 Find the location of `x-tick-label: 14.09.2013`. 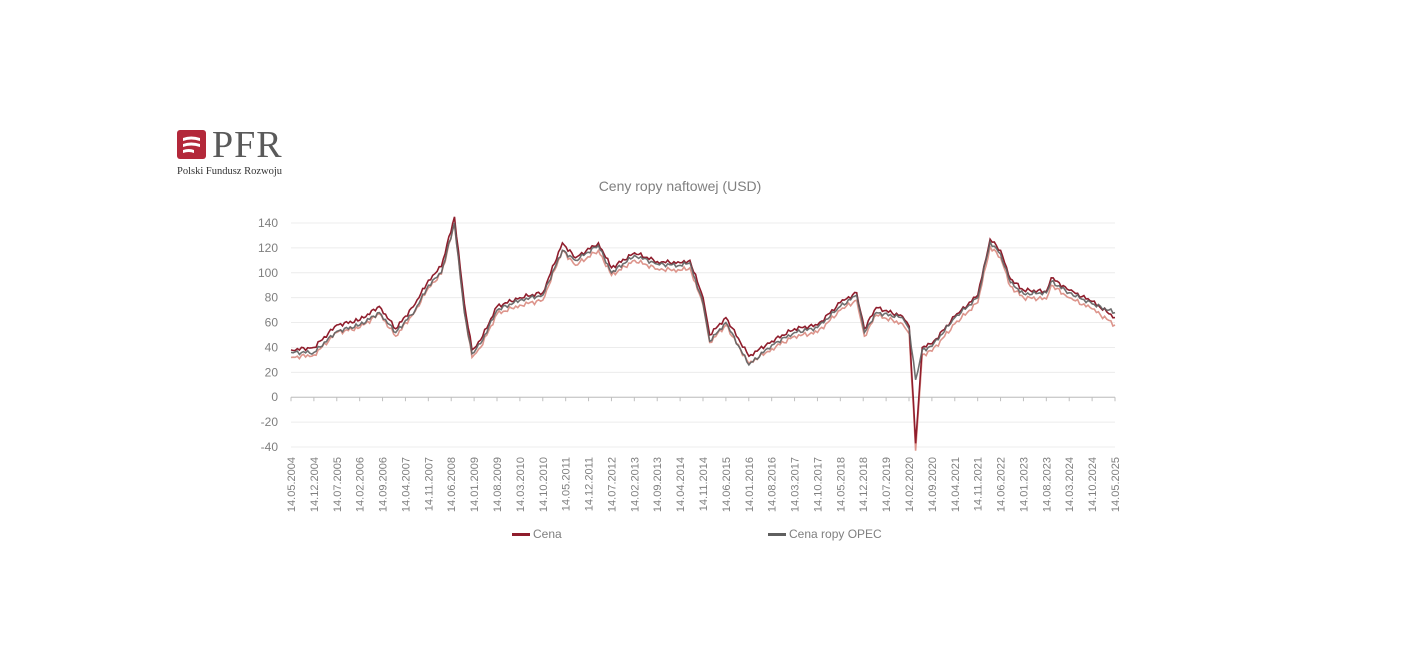

x-tick-label: 14.09.2013 is located at coordinates (658, 484).